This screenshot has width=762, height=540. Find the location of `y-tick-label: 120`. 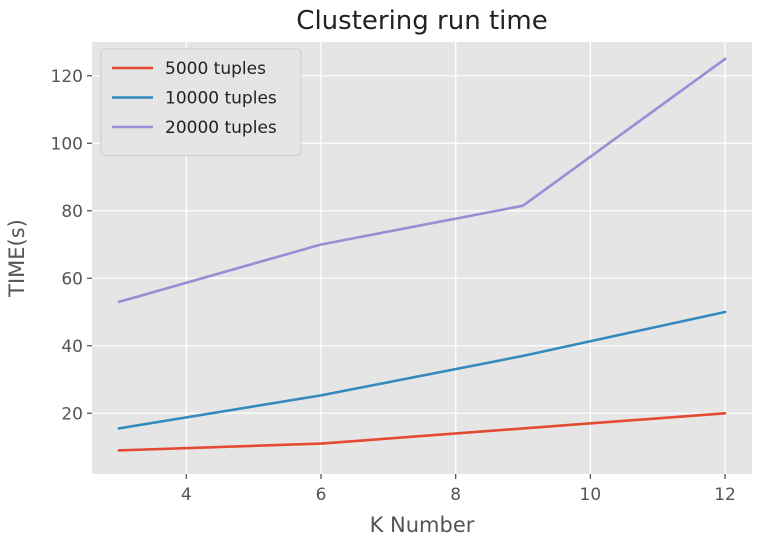

y-tick-label: 120 is located at coordinates (67, 77).